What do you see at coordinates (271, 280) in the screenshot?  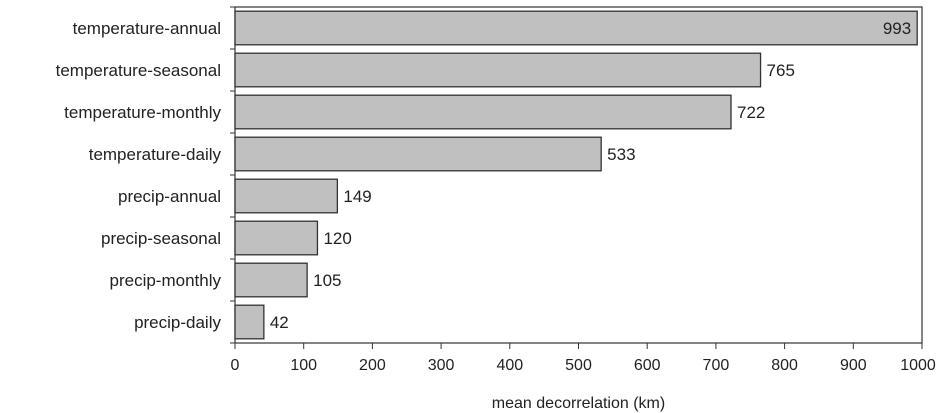 I see `bar-precip-monthly` at bounding box center [271, 280].